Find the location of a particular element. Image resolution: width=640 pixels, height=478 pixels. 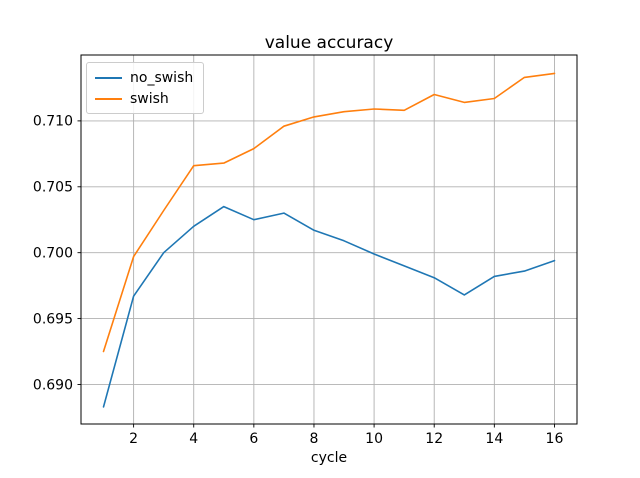

y-tick-label: 0.695 is located at coordinates (53, 319).